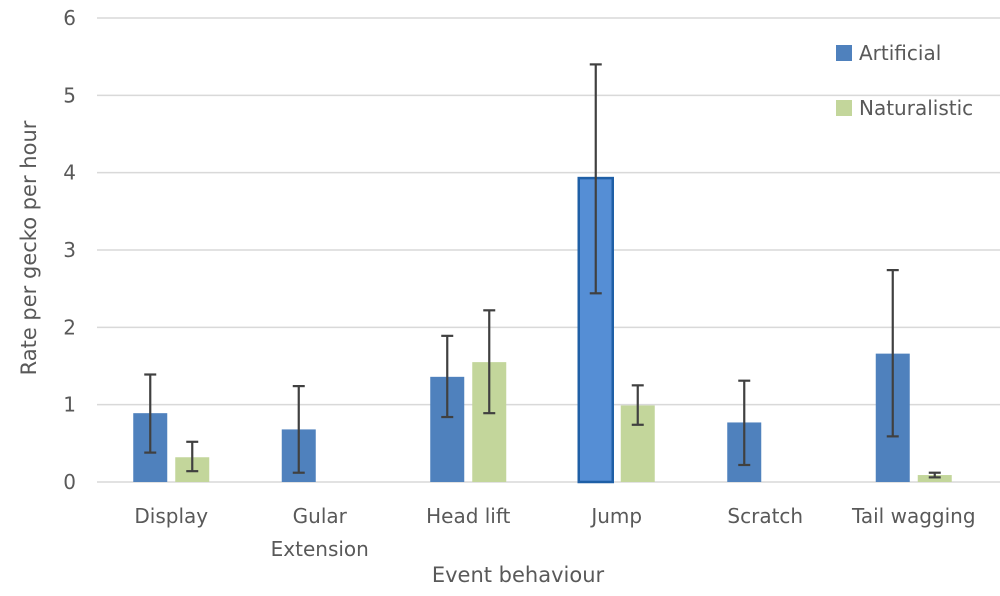  Describe the element at coordinates (518, 575) in the screenshot. I see `x-axis-title: Event behaviour` at that location.